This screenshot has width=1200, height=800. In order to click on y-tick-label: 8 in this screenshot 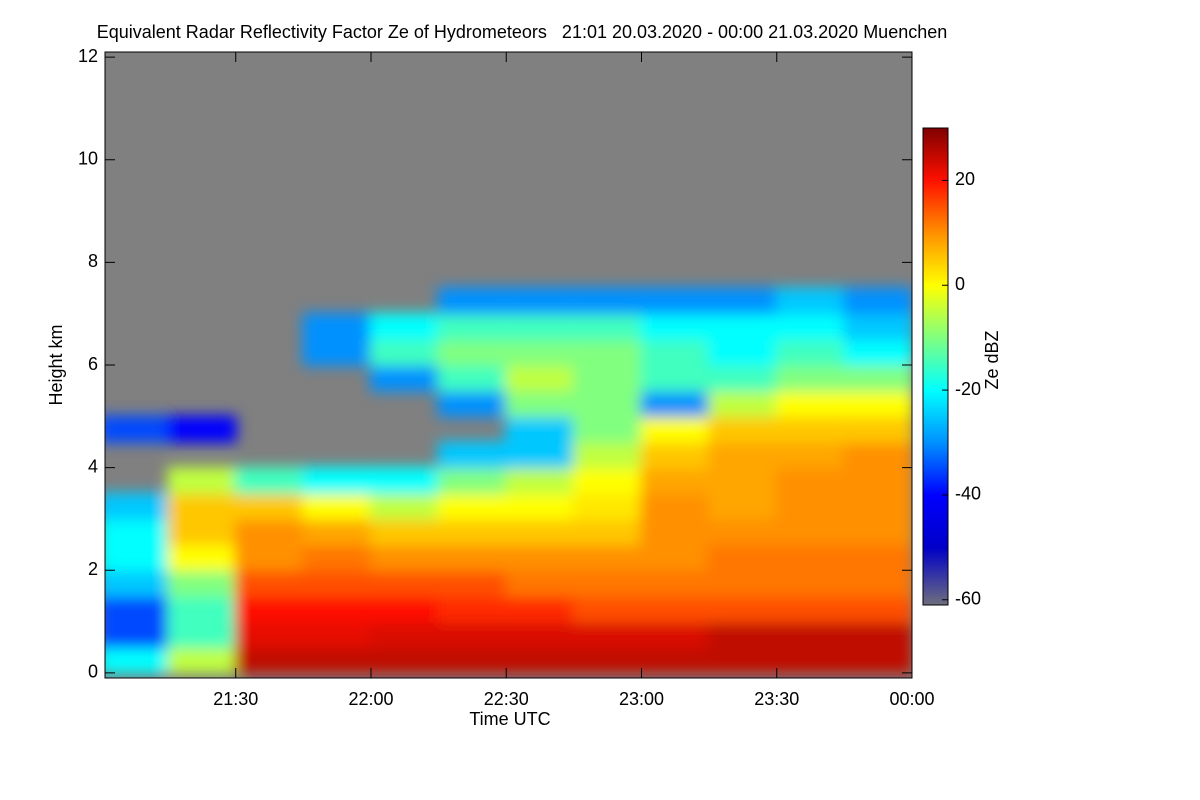, I will do `click(93, 261)`.